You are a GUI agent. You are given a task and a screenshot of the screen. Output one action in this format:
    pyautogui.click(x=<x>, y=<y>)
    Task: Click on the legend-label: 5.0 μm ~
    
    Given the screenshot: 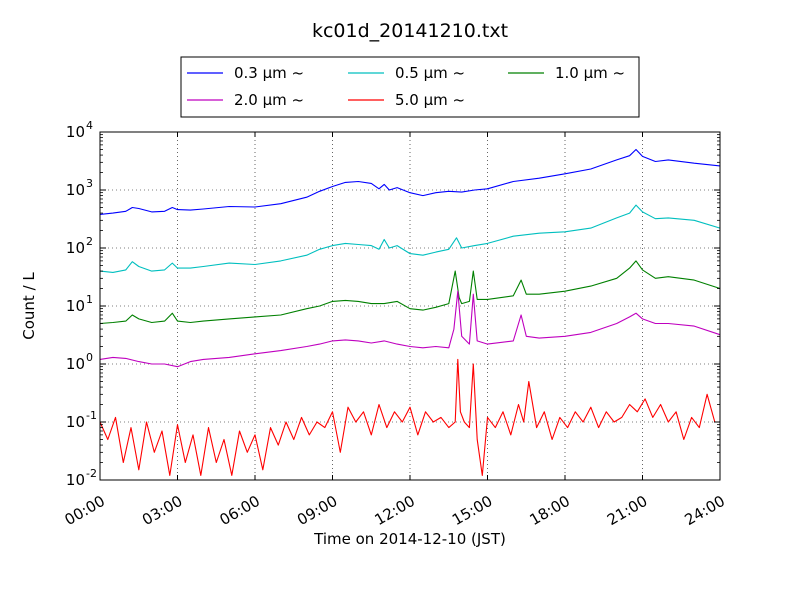 What is the action you would take?
    pyautogui.click(x=430, y=100)
    